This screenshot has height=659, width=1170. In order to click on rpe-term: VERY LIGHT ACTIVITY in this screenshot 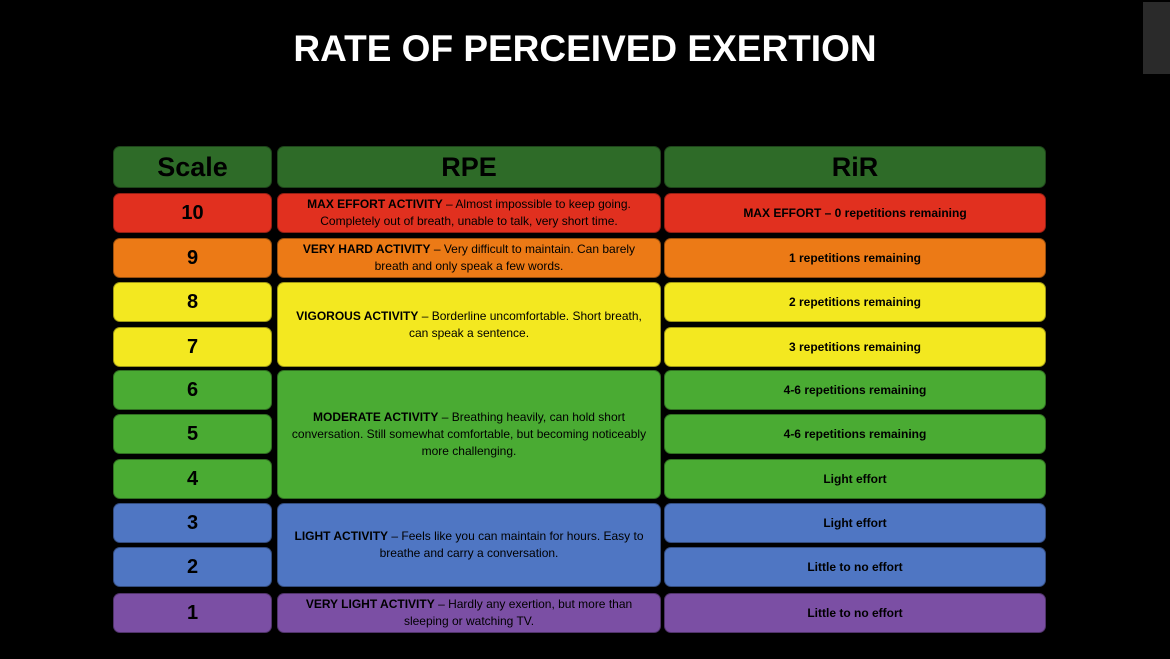, I will do `click(370, 604)`.